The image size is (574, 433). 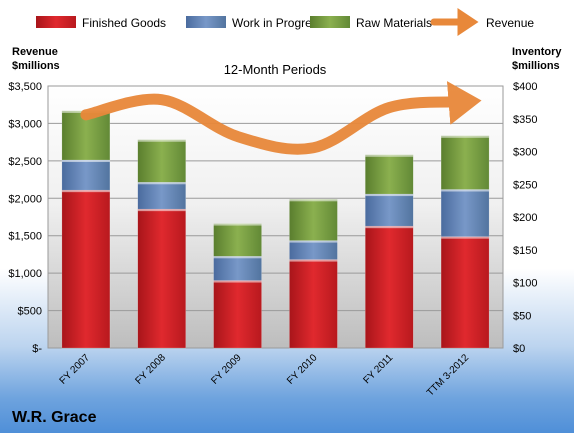 I want to click on chart-subtitle: 12-Month Periods, so click(x=275, y=69).